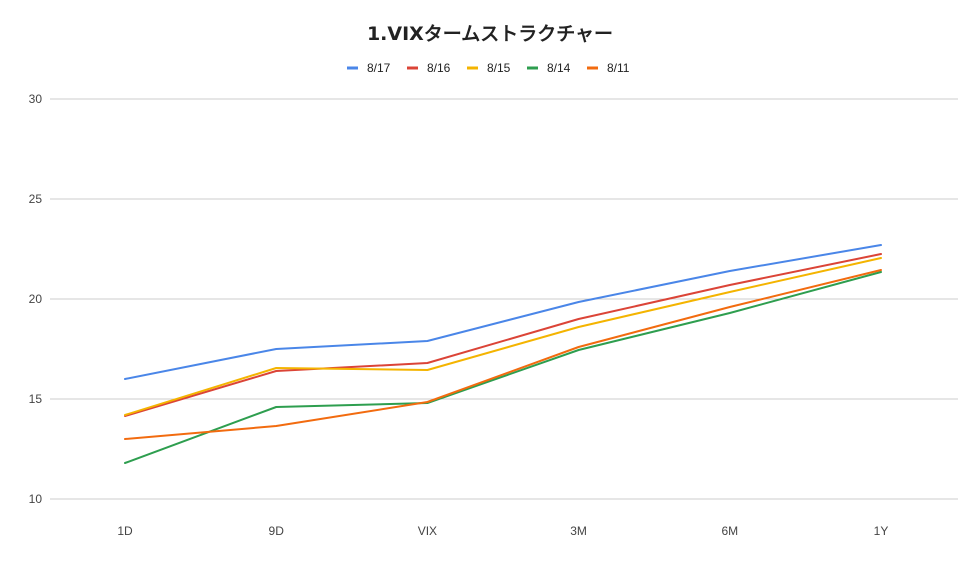 Image resolution: width=980 pixels, height=562 pixels. I want to click on chart-title: 1.VIXタームストラクチャー, so click(490, 34).